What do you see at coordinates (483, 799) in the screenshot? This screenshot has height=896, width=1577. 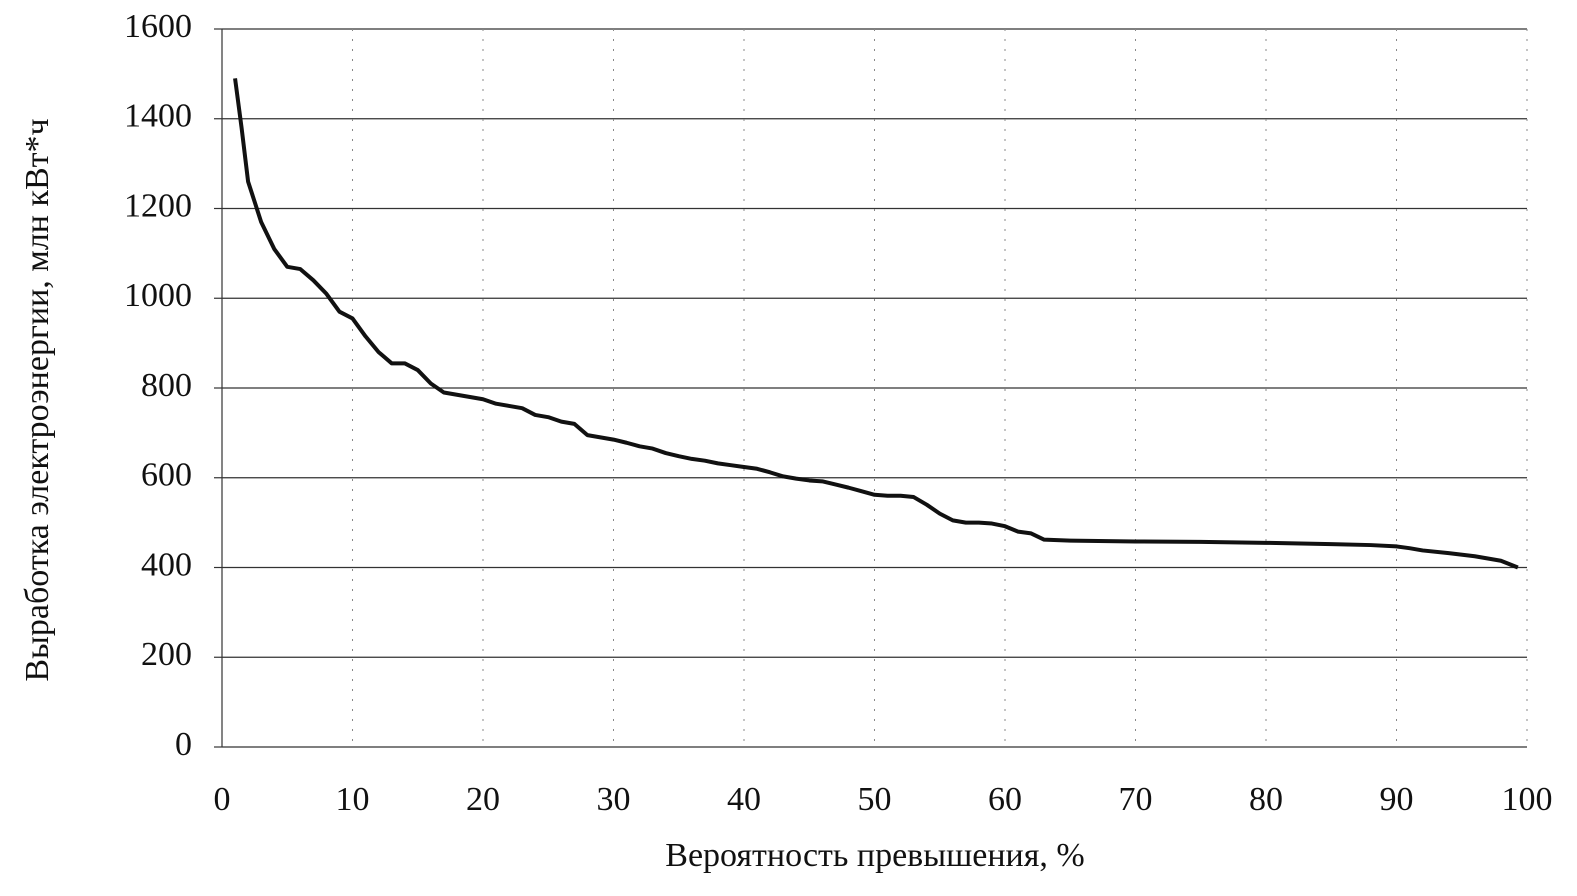 I see `x-tick-label: 20` at bounding box center [483, 799].